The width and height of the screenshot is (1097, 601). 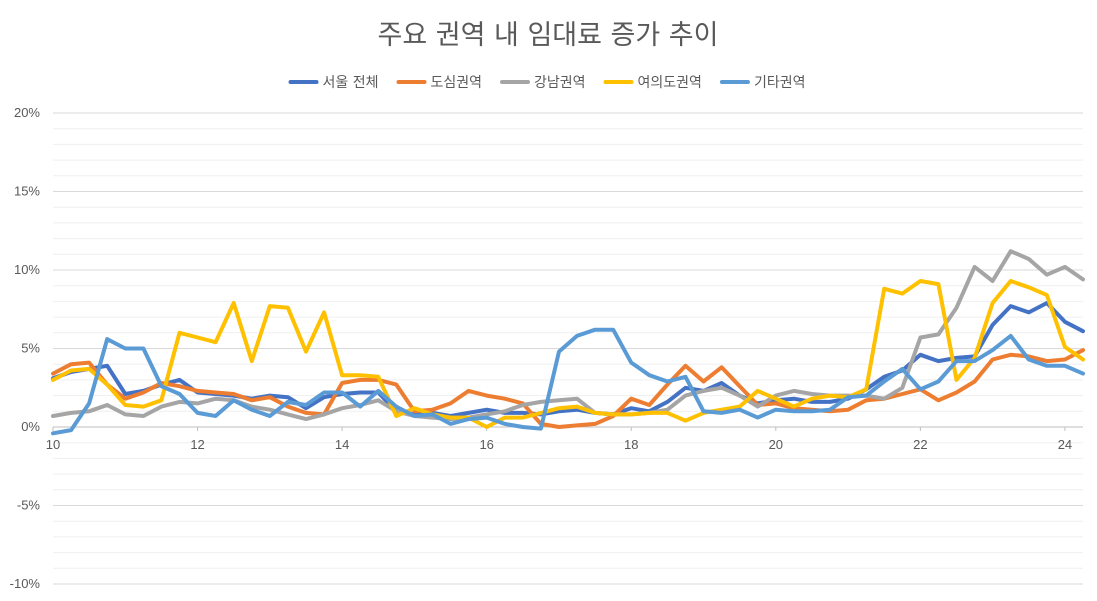 What do you see at coordinates (30, 426) in the screenshot?
I see `y-tick-label: 0%` at bounding box center [30, 426].